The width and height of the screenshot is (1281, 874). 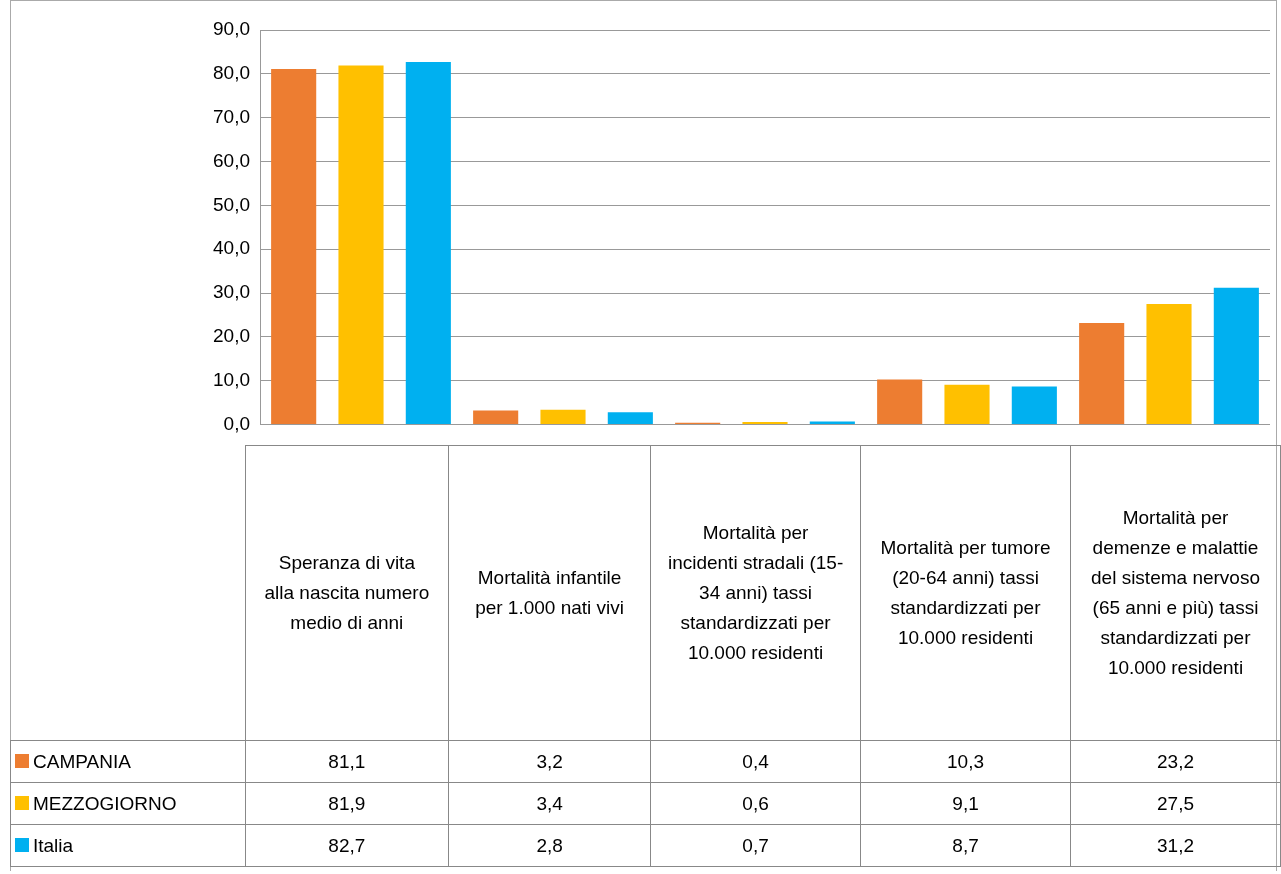 What do you see at coordinates (965, 845) in the screenshot?
I see `data-label: 8,7` at bounding box center [965, 845].